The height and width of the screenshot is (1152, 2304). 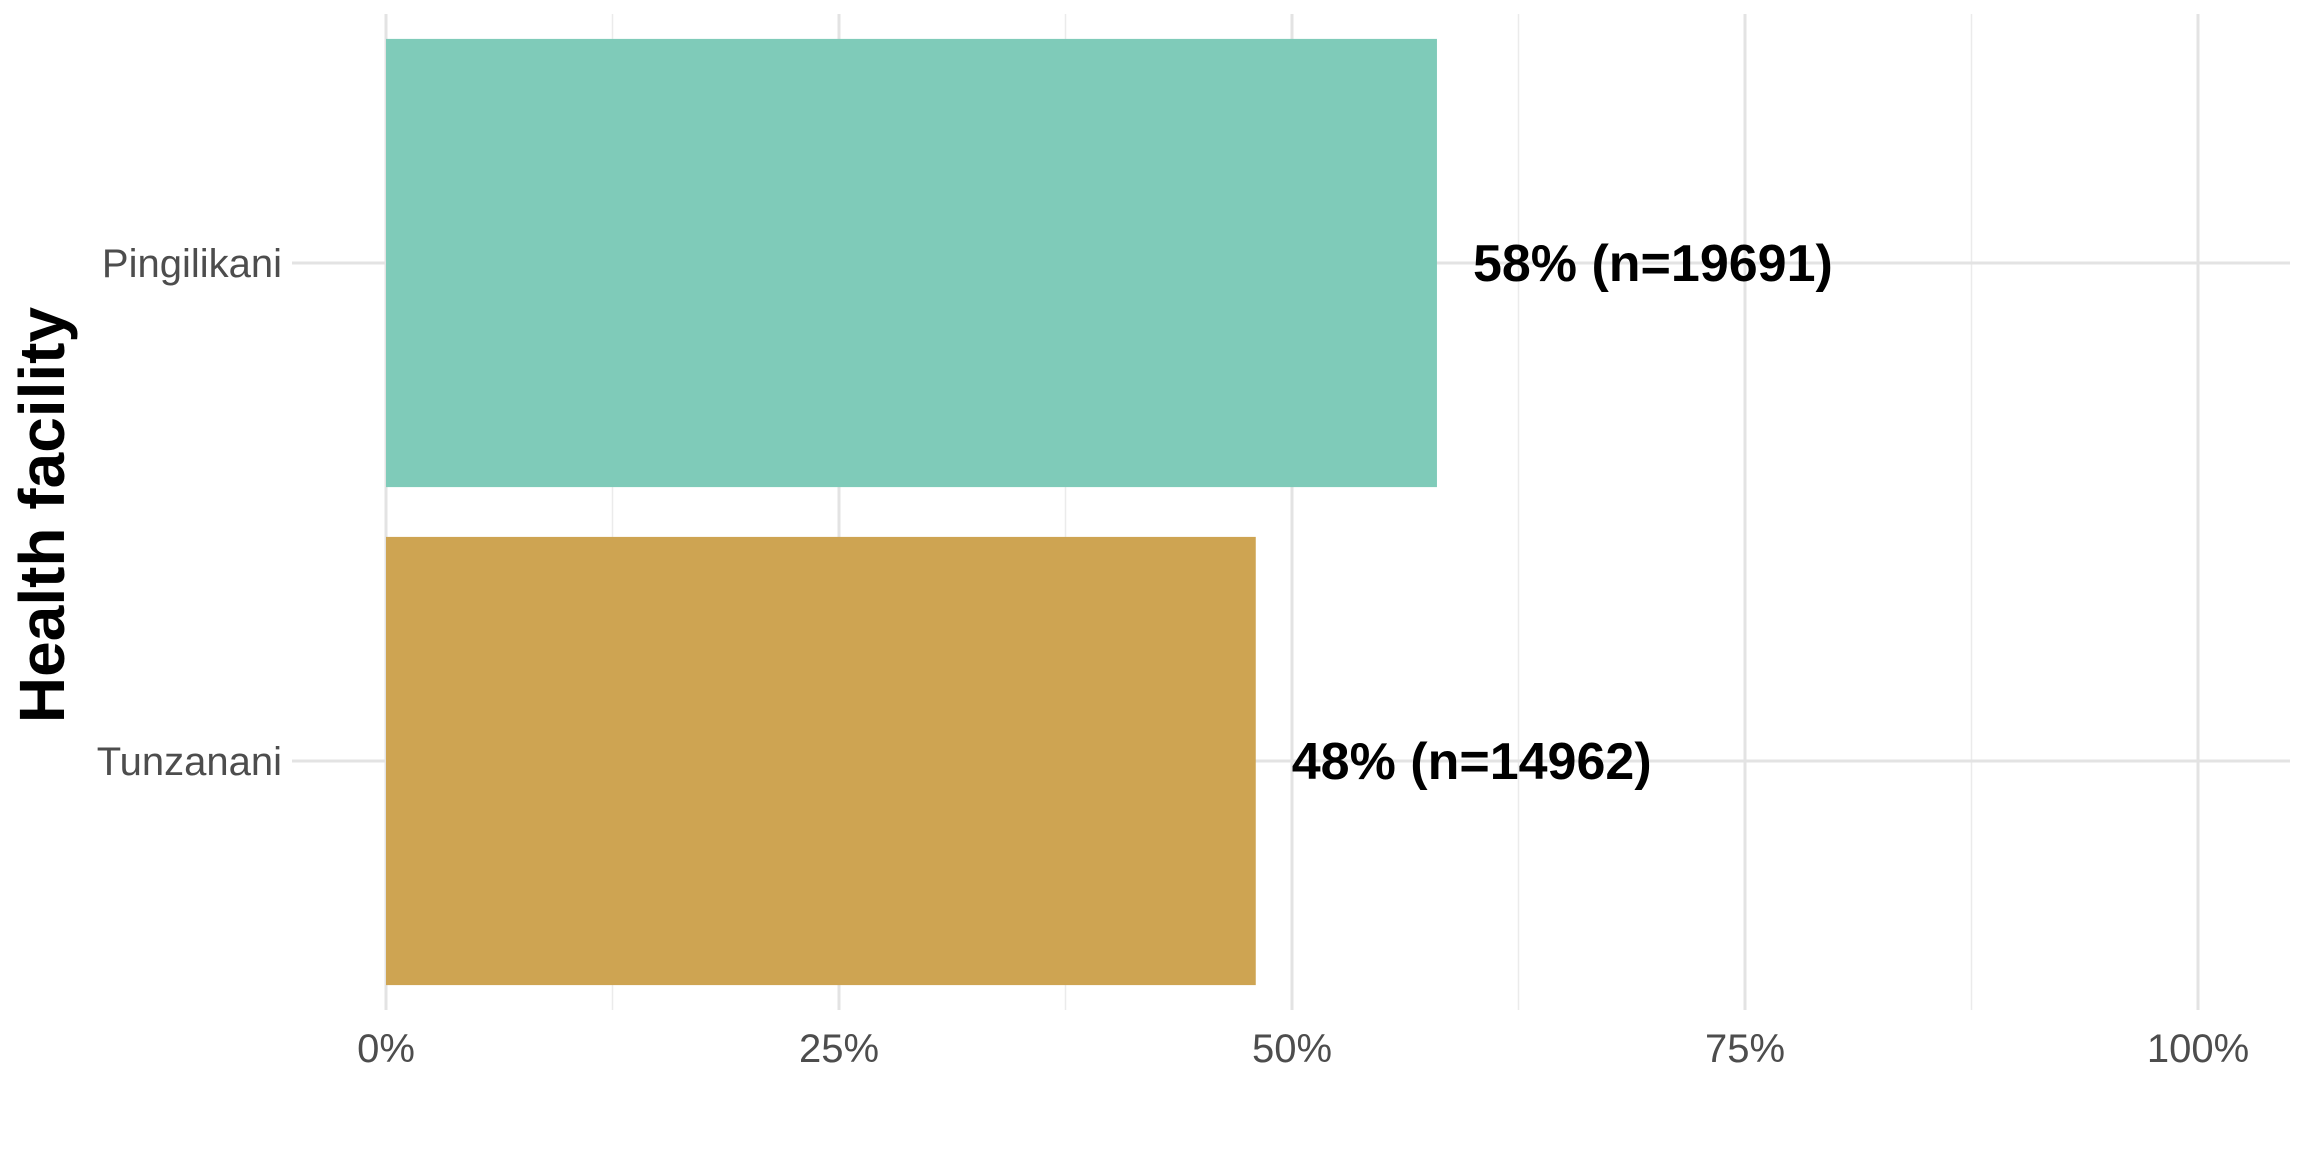 I want to click on bar-tunzanani, so click(x=821, y=761).